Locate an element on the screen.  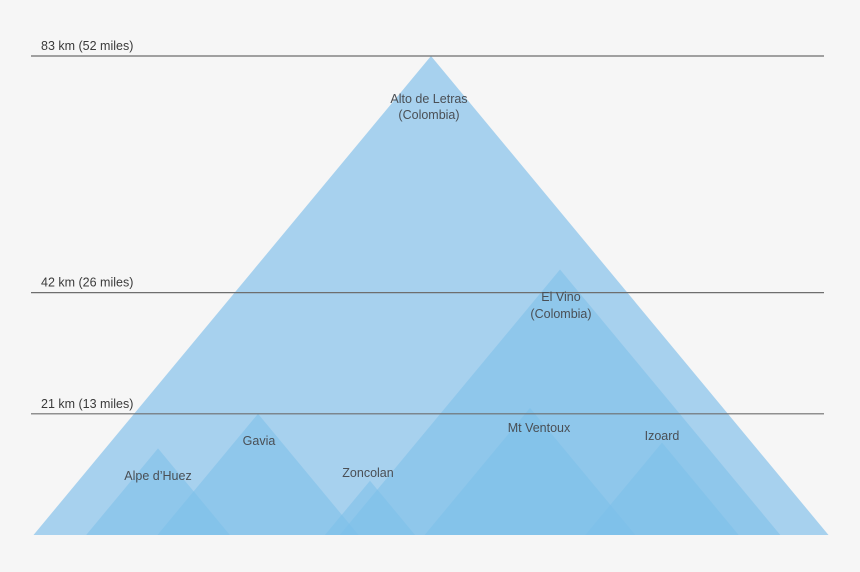
climb-label-zoncolan: Zoncolan is located at coordinates (367, 473).